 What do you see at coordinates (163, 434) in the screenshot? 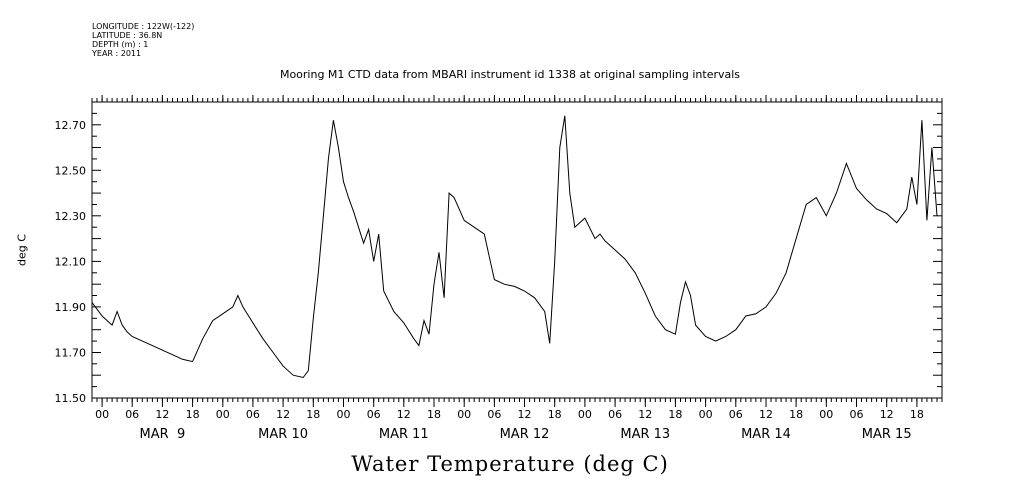
I see `x-day-label: MAR 9` at bounding box center [163, 434].